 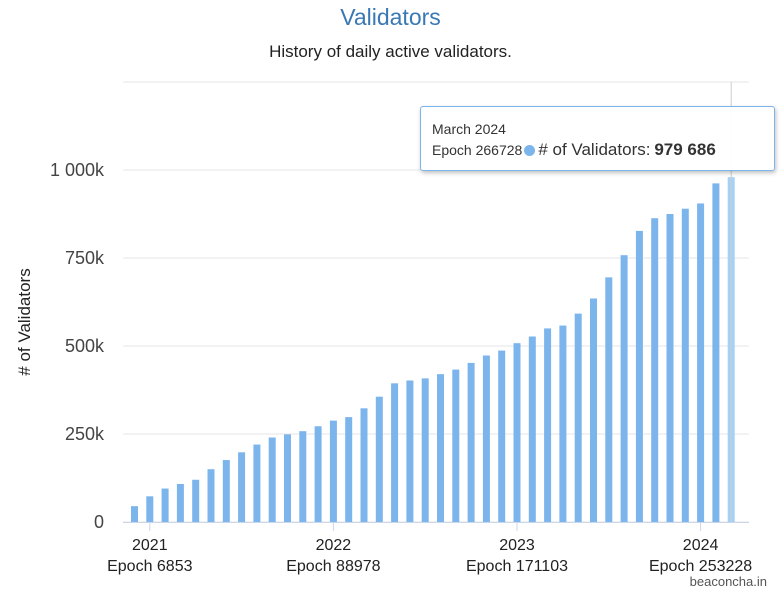 I want to click on x-tick-sublabel: Epoch 88978, so click(x=333, y=566).